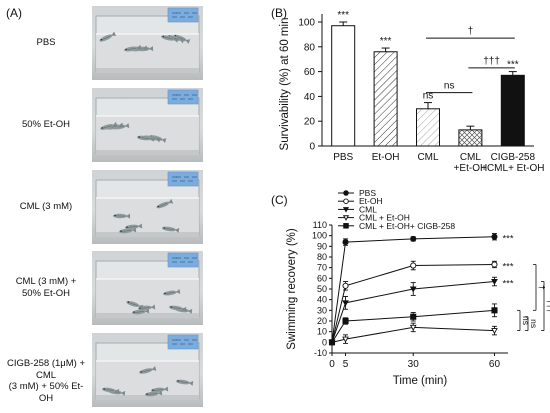 The height and width of the screenshot is (413, 550). What do you see at coordinates (367, 193) in the screenshot?
I see `legend-label: PBS` at bounding box center [367, 193].